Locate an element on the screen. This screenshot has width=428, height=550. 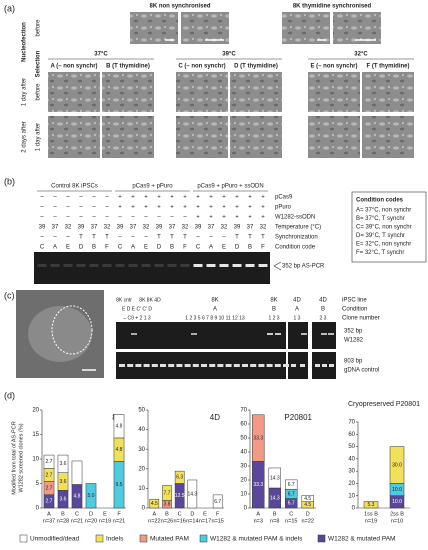
row-label: Selection is located at coordinates (39, 63).